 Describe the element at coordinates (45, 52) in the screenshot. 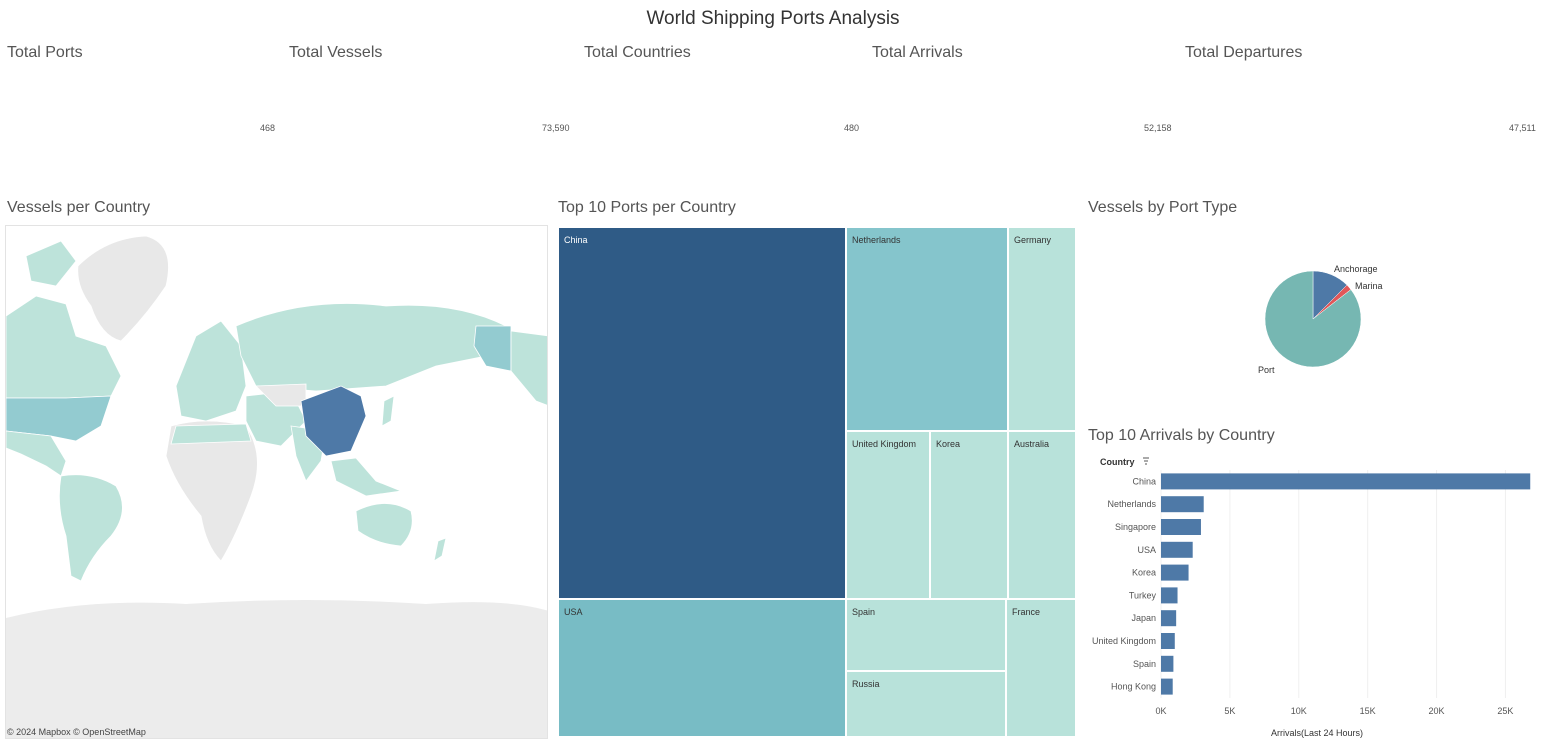

I see `kpi-total-ports-label: Total Ports` at that location.